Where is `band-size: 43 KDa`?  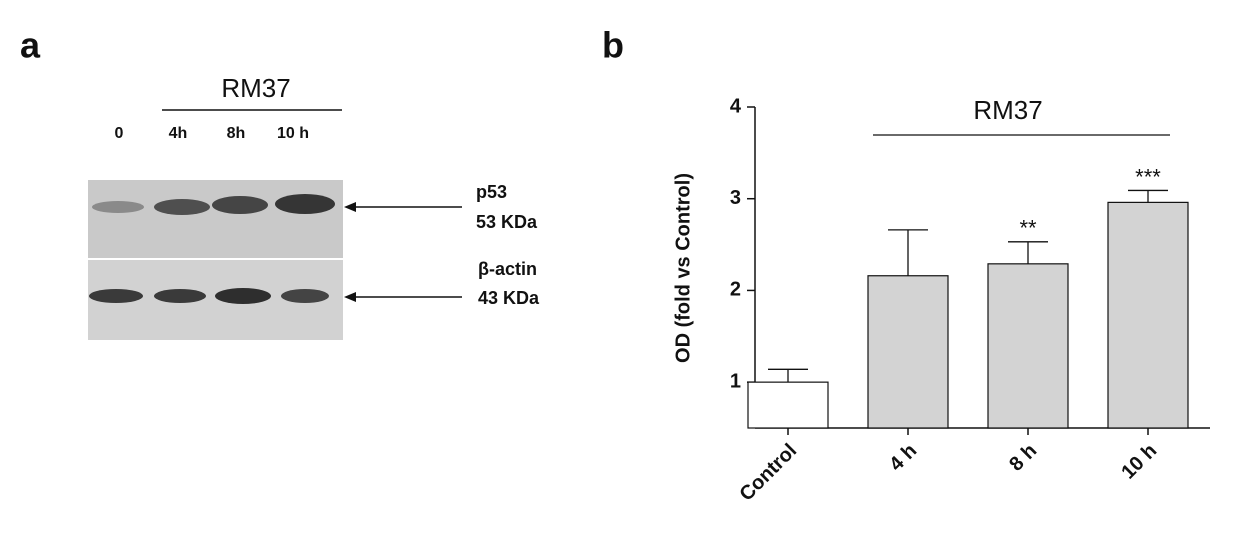 band-size: 43 KDa is located at coordinates (509, 298).